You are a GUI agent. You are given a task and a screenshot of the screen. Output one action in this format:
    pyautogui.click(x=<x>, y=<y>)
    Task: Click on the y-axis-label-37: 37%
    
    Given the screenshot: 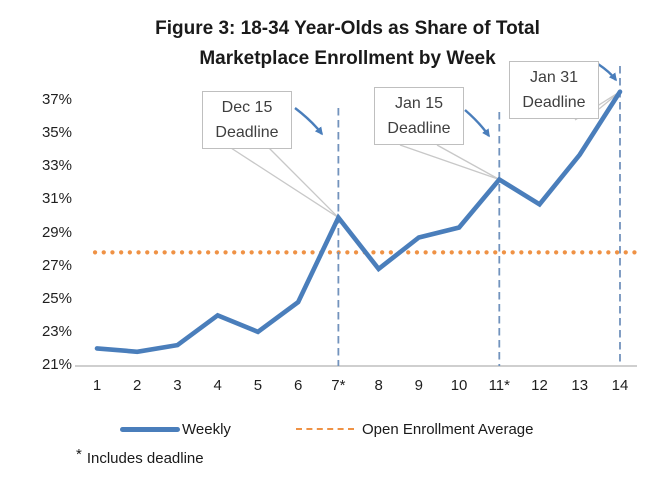 What is the action you would take?
    pyautogui.click(x=56, y=99)
    